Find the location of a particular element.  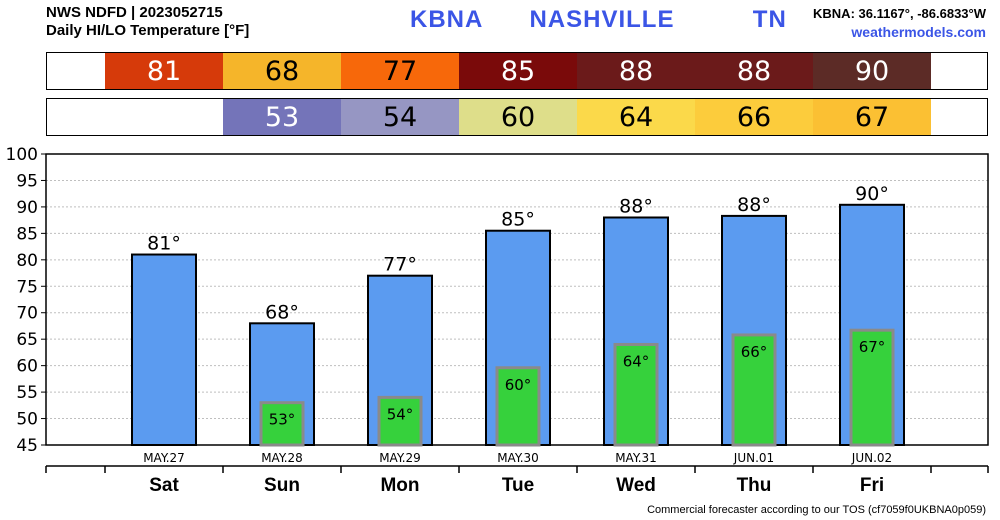

date-label: JUN.01 is located at coordinates (753, 458).